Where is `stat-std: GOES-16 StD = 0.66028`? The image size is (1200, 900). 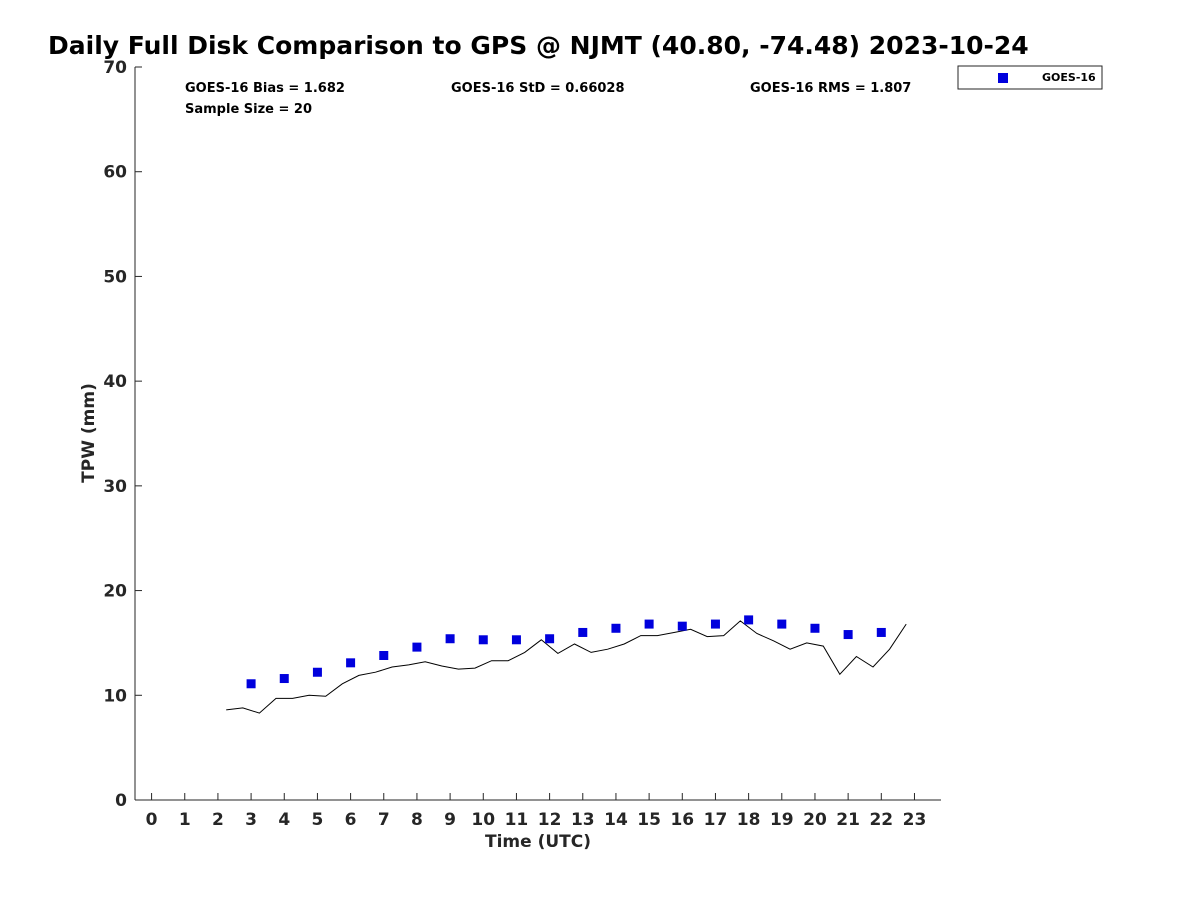
stat-std: GOES-16 StD = 0.66028 is located at coordinates (538, 88).